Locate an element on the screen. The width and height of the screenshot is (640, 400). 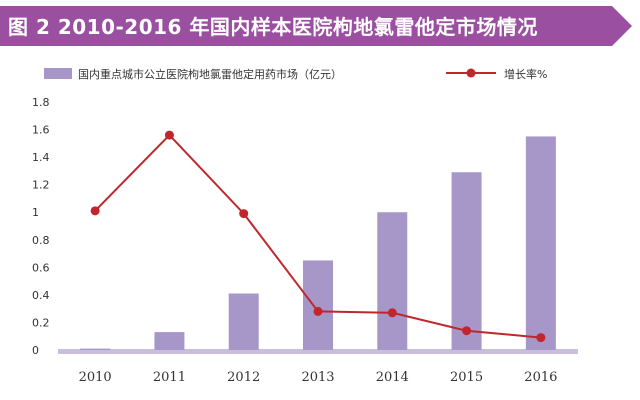
bar-2015 is located at coordinates (466, 261).